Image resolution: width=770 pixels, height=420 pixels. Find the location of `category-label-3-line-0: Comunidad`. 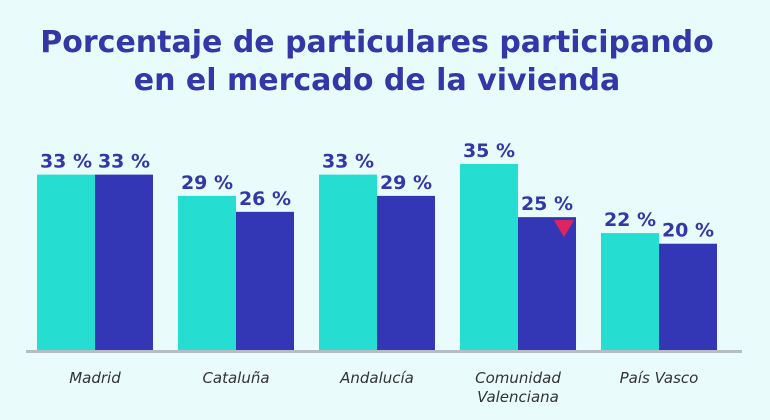

category-label-3-line-0: Comunidad is located at coordinates (518, 378).